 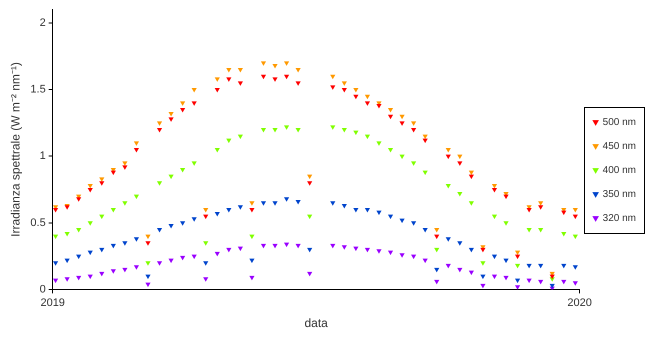 What do you see at coordinates (43, 22) in the screenshot?
I see `y-tick-label: 2` at bounding box center [43, 22].